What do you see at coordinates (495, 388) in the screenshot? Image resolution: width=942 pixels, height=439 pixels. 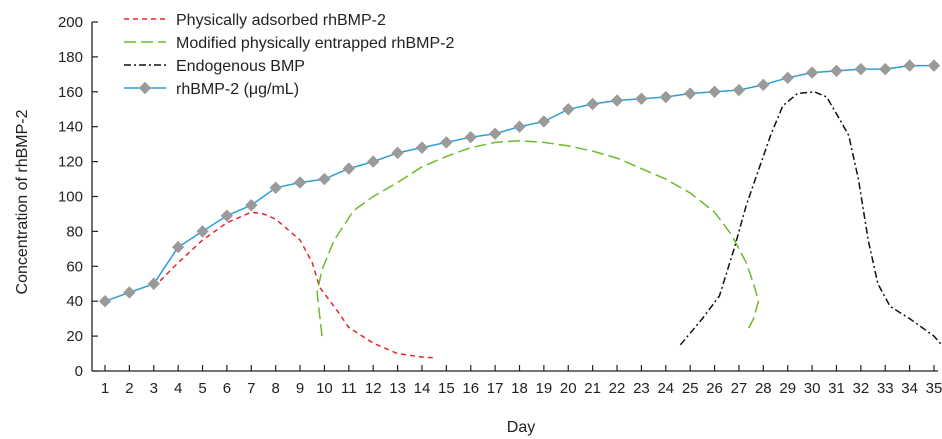 I see `x-tick-label: 17` at bounding box center [495, 388].